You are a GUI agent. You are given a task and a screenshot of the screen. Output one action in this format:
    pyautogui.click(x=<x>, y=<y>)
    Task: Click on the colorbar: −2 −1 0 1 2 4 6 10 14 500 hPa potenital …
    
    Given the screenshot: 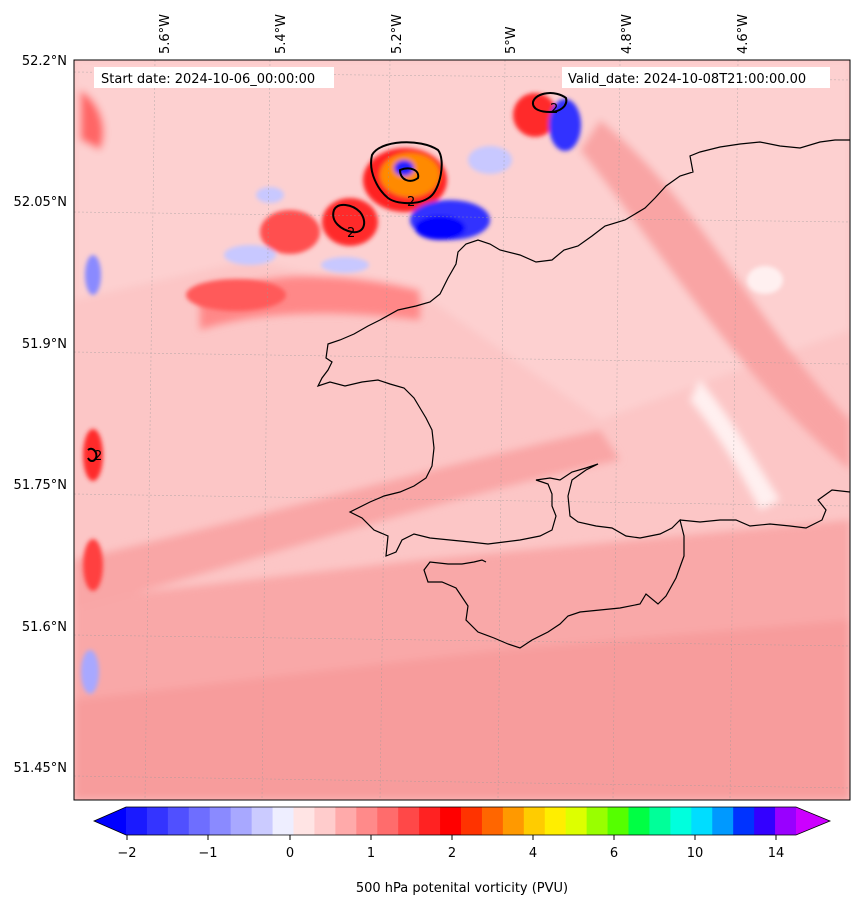 What is the action you would take?
    pyautogui.click(x=462, y=851)
    